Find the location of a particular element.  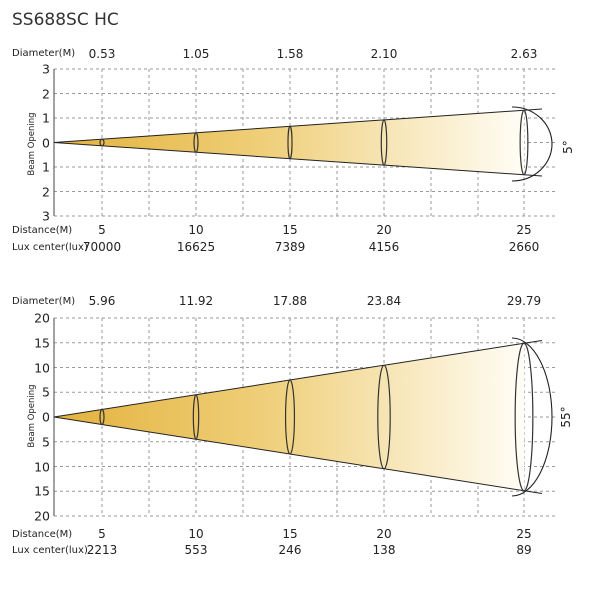

lux-value: 89 is located at coordinates (524, 550).